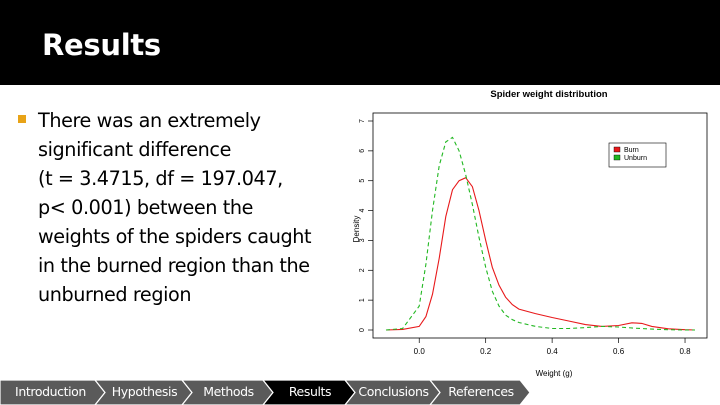 The image size is (720, 405). I want to click on bullet-line: There was an extremely, so click(149, 120).